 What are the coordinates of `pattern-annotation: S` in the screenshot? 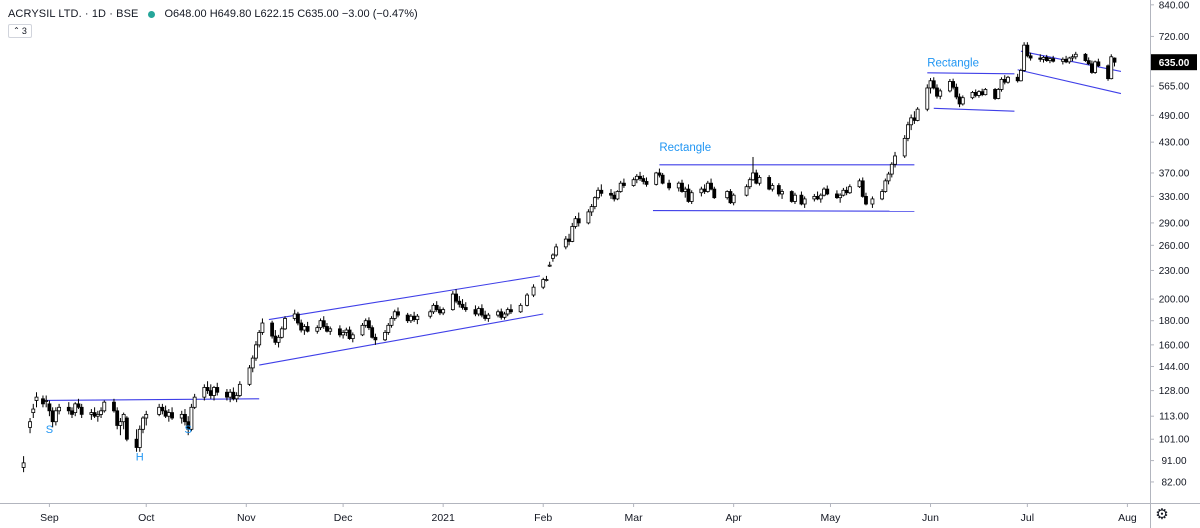 It's located at (49, 430).